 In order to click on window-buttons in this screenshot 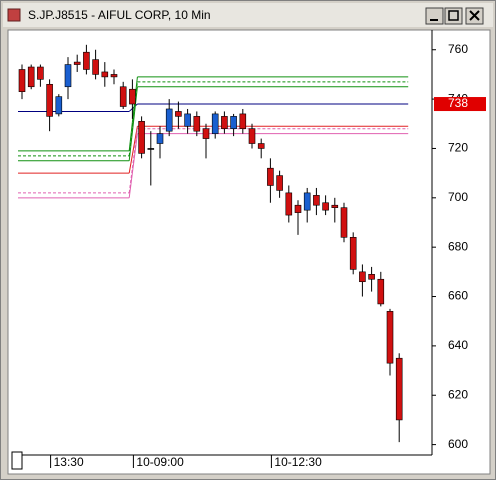, I will do `click(454, 16)`.